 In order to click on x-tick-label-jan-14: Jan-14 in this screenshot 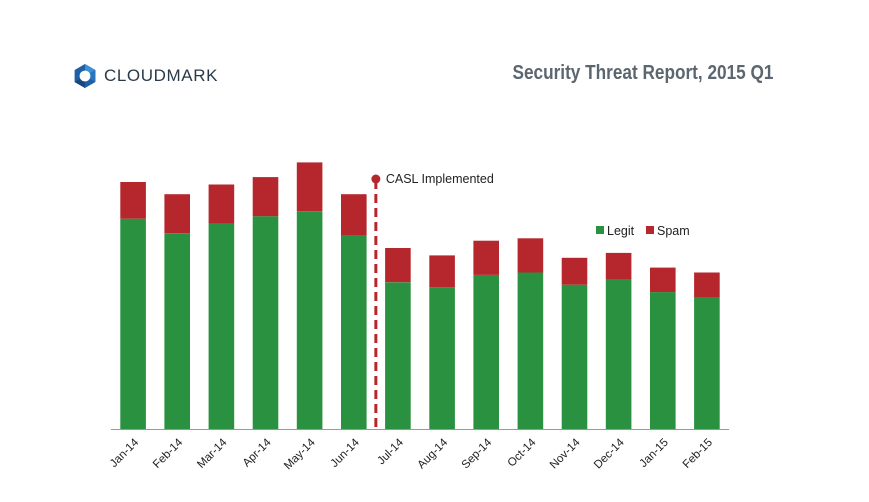, I will do `click(125, 453)`.